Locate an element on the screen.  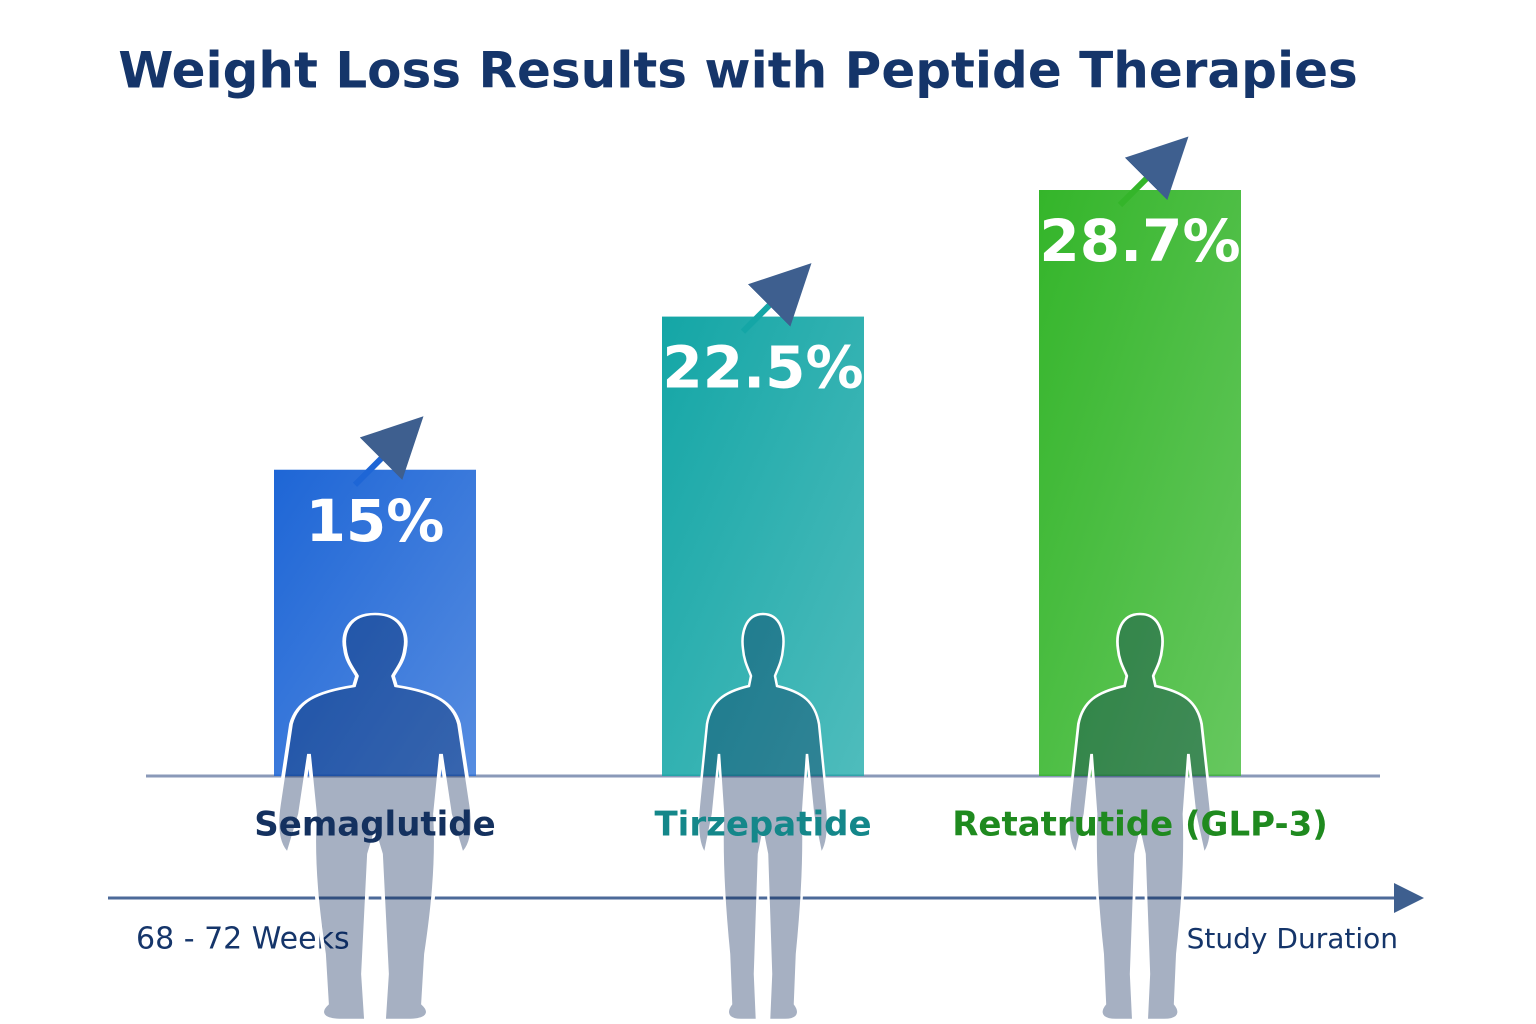
value-label: 28.7% is located at coordinates (1139, 241).